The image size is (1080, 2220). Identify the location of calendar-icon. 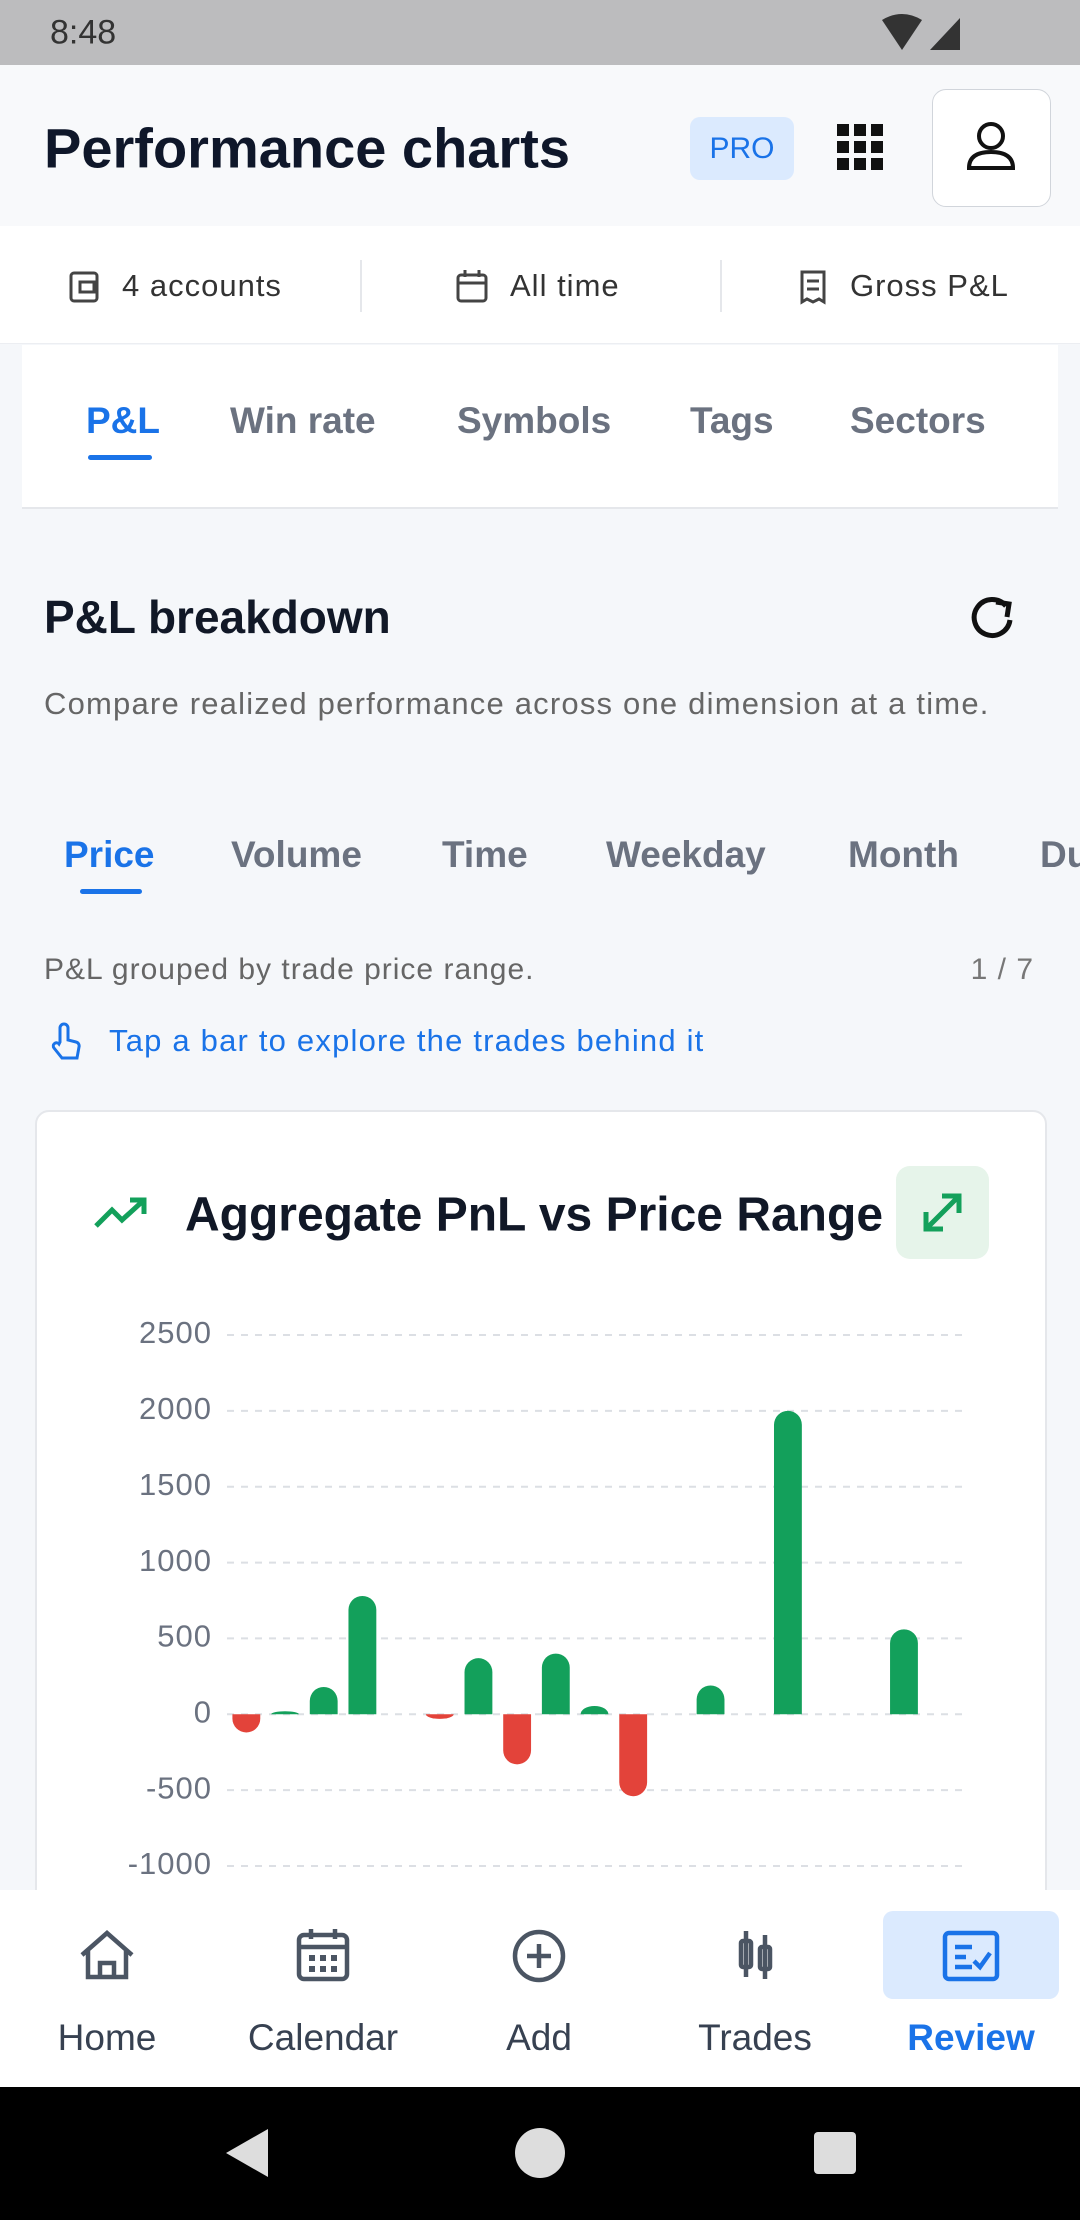
(472, 286).